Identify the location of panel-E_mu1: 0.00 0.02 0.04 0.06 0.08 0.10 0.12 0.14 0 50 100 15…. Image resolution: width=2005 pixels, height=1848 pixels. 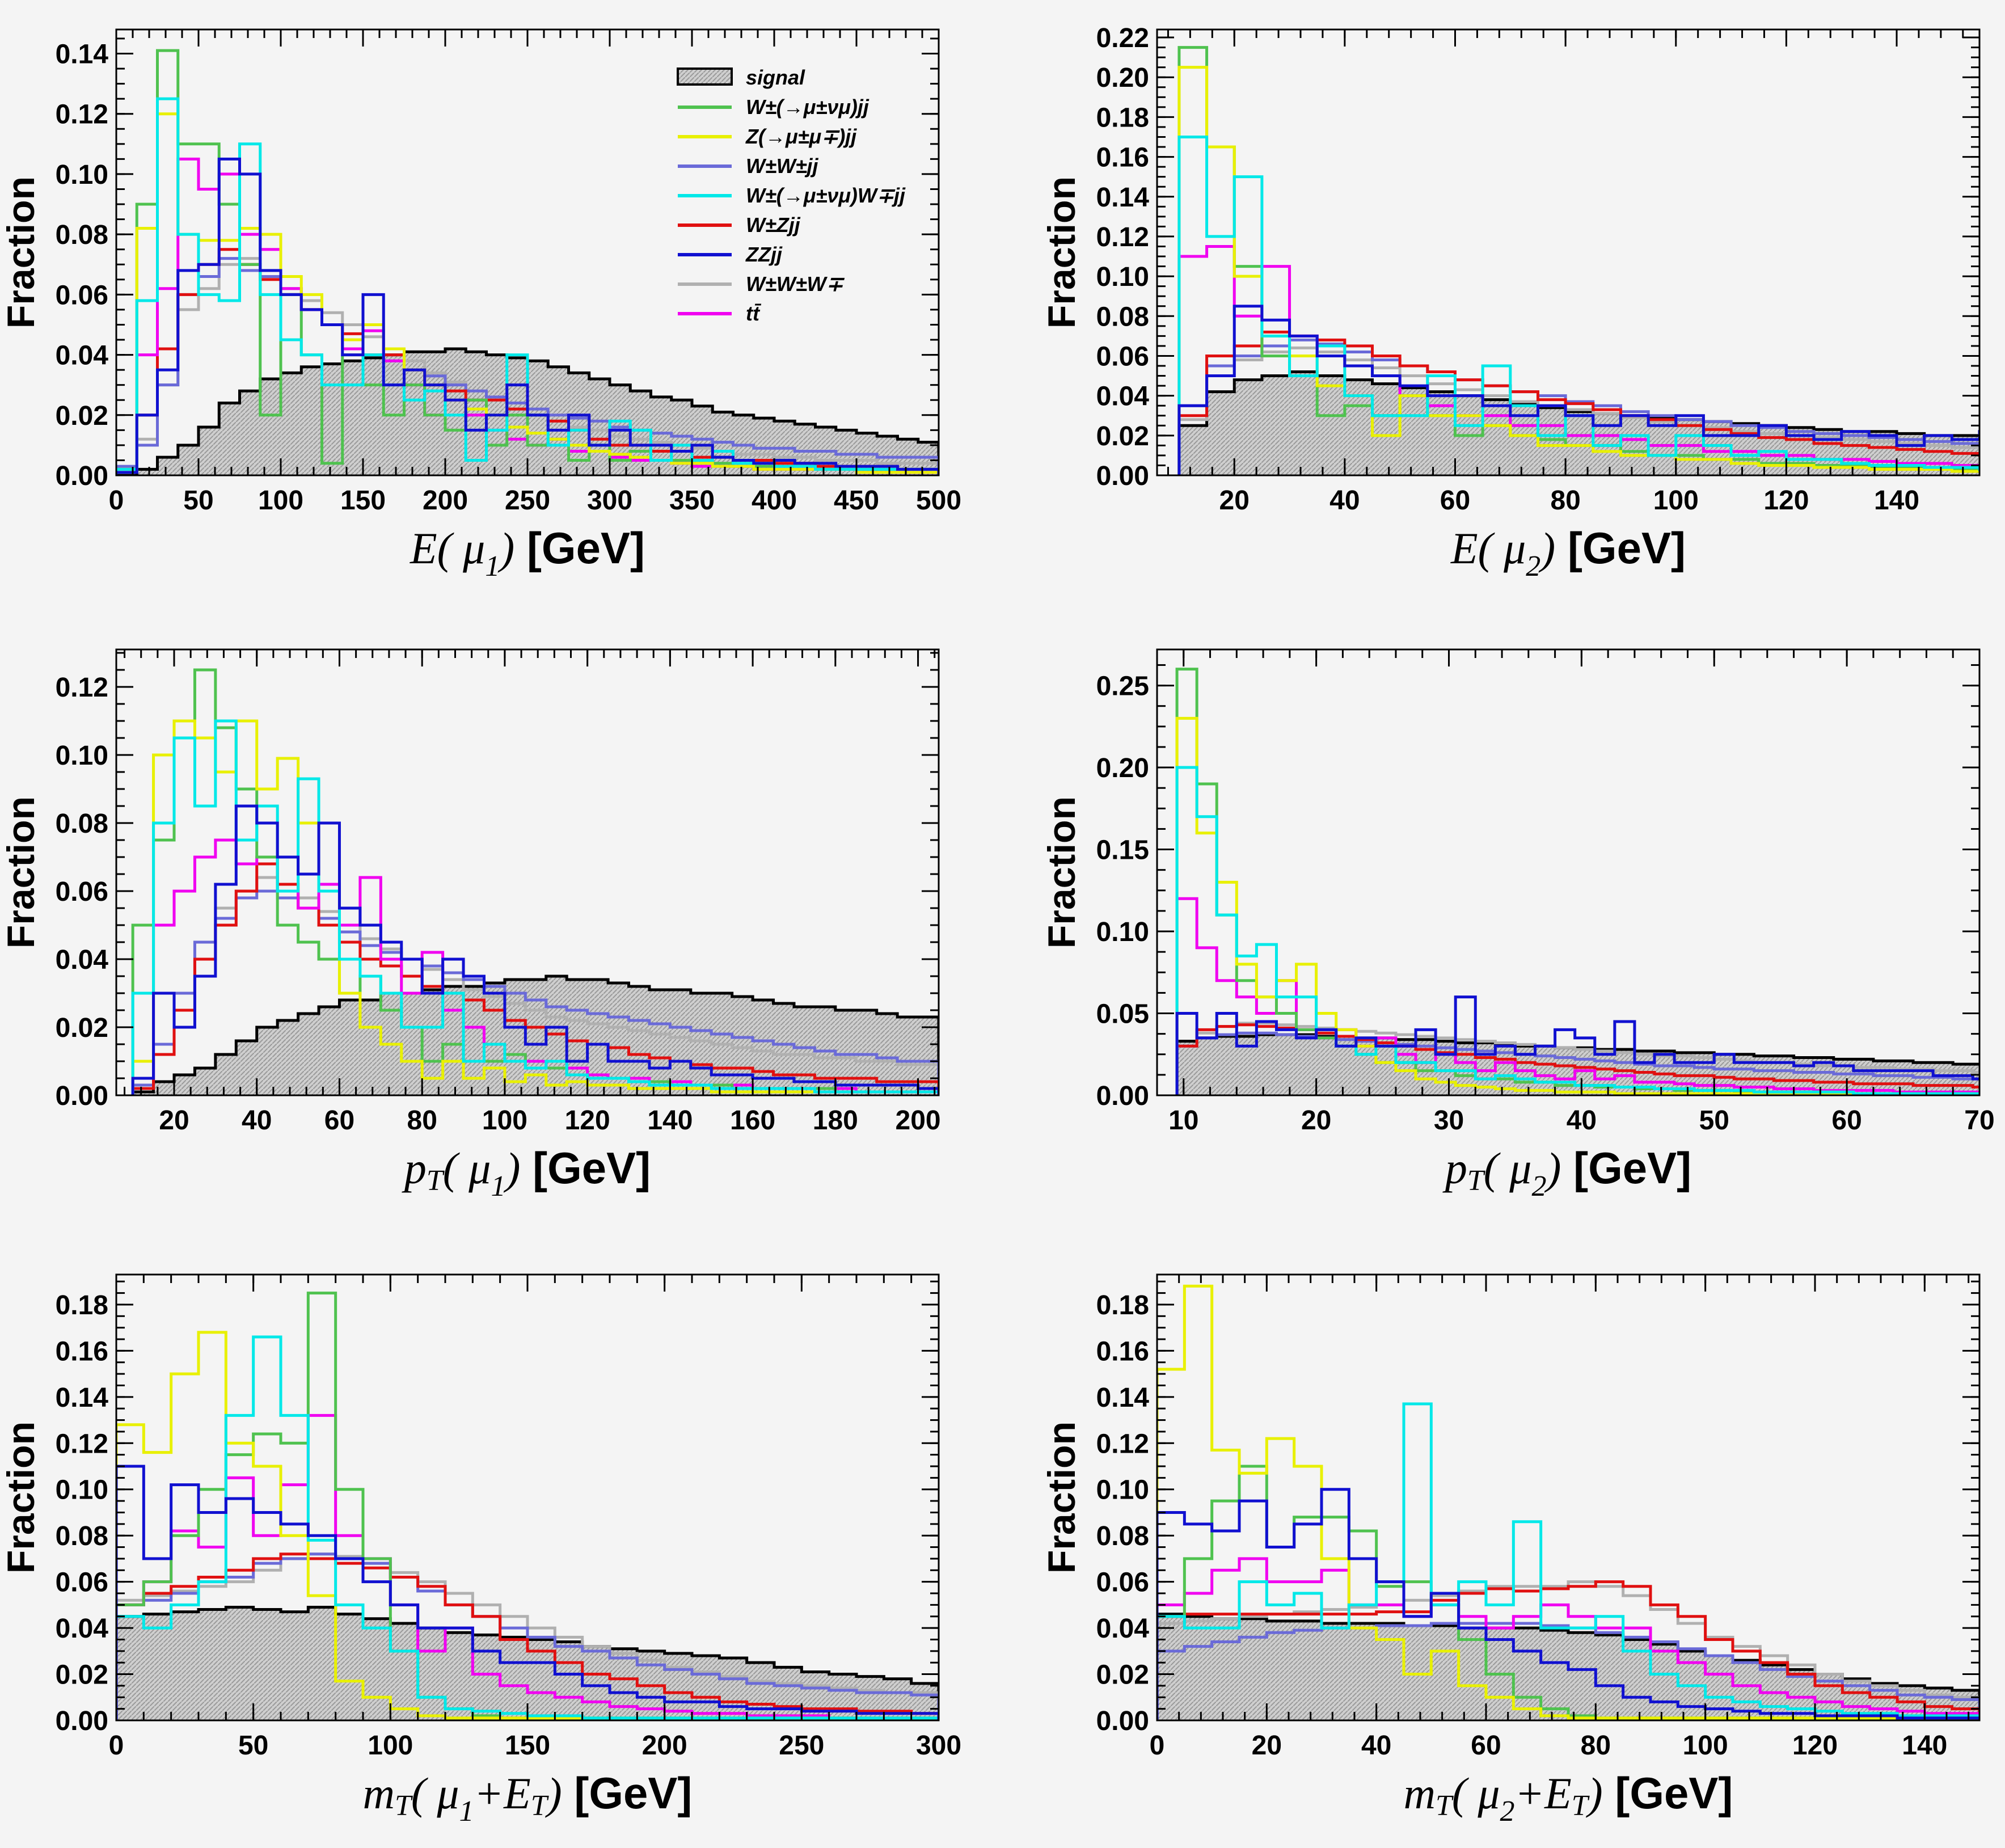
(481, 305).